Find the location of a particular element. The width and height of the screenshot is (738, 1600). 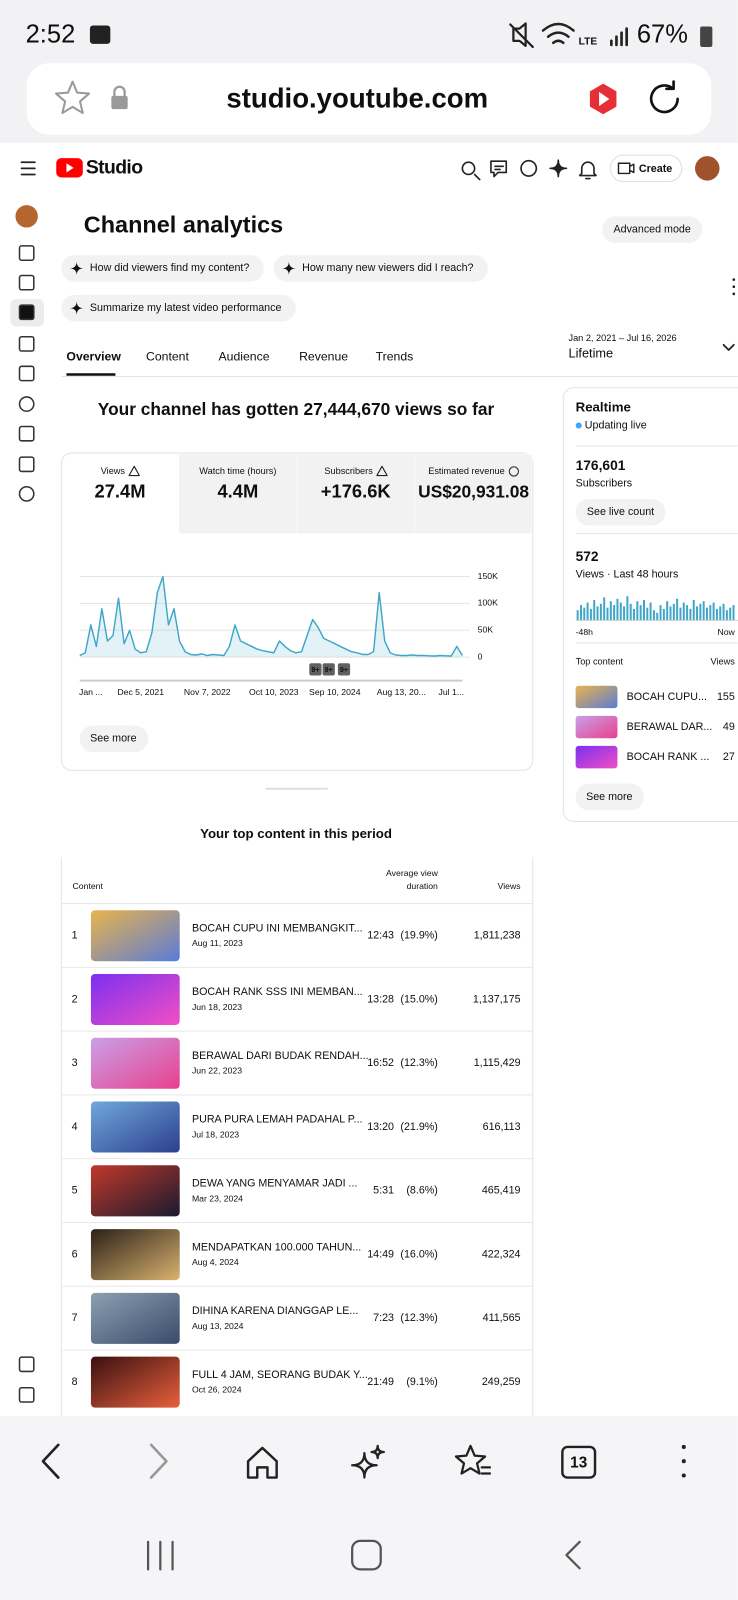

menu-icon is located at coordinates (28, 168).